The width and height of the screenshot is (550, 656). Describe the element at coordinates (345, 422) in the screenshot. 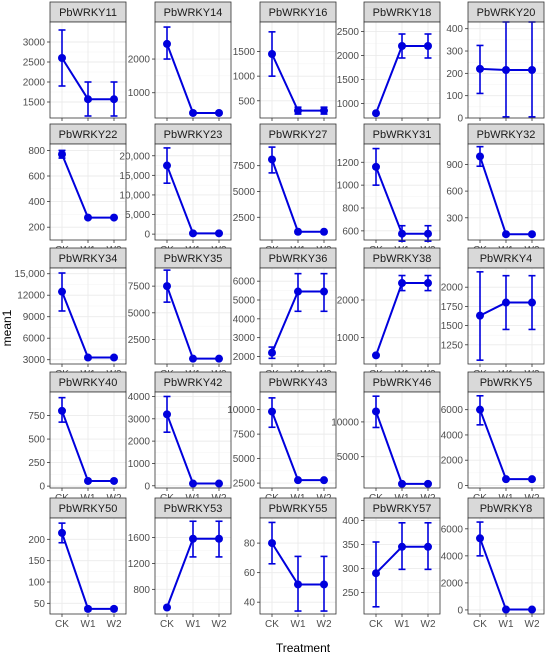

I see `y-tick-label: 10000` at that location.